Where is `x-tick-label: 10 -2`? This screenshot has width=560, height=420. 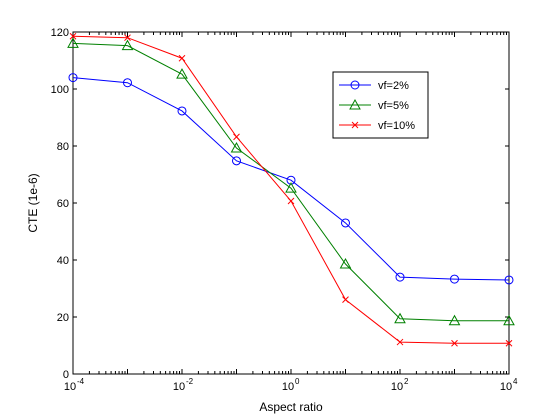
x-tick-label: 10 -2 is located at coordinates (183, 385).